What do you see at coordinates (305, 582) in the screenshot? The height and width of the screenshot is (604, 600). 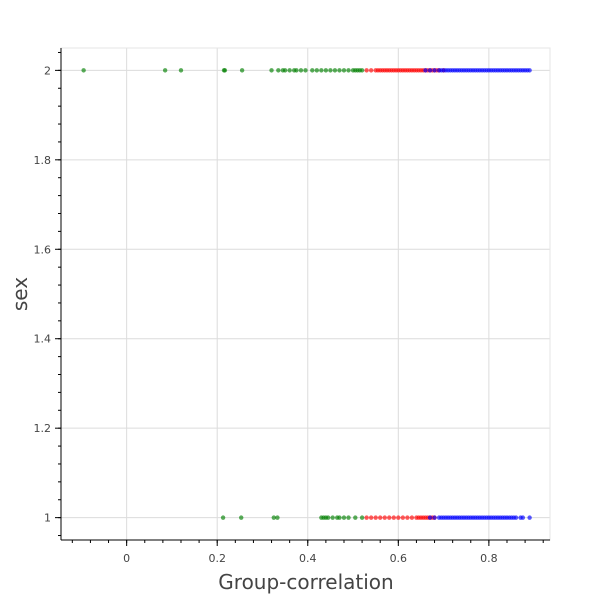 I see `x-axis-label: Group-correlation` at bounding box center [305, 582].